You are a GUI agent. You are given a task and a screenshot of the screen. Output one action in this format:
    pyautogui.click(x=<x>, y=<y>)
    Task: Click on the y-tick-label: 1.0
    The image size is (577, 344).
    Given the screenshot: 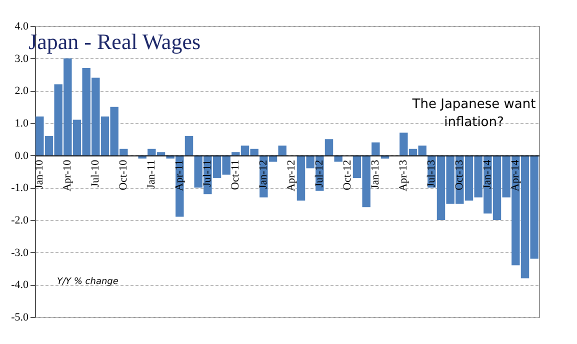 What is the action you would take?
    pyautogui.click(x=21, y=124)
    